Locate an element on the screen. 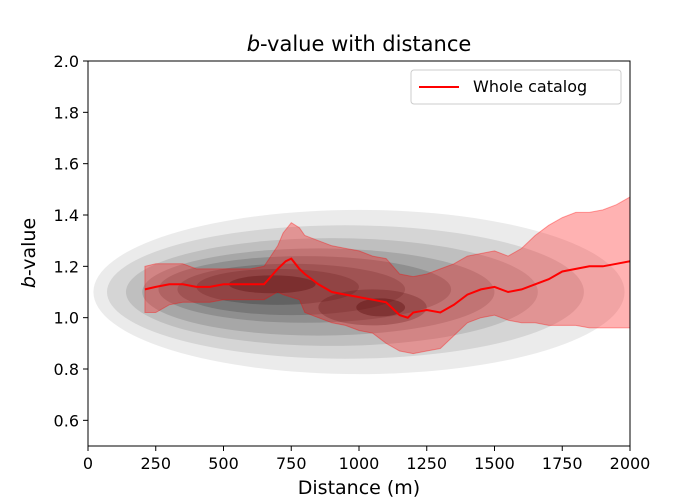 This screenshot has height=500, width=700. y-axis: 0.6 0.8 1.0 1.2 1.4 1.6 1.8 2.0 is located at coordinates (71, 241).